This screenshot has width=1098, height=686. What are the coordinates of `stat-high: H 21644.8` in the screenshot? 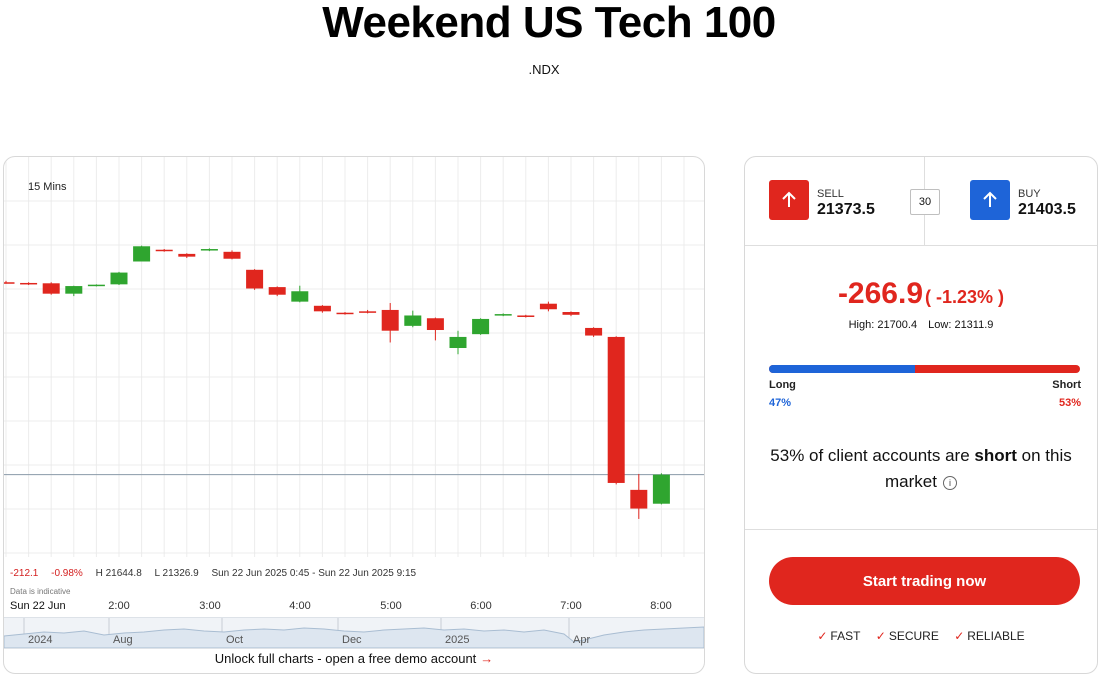 It's located at (118, 573).